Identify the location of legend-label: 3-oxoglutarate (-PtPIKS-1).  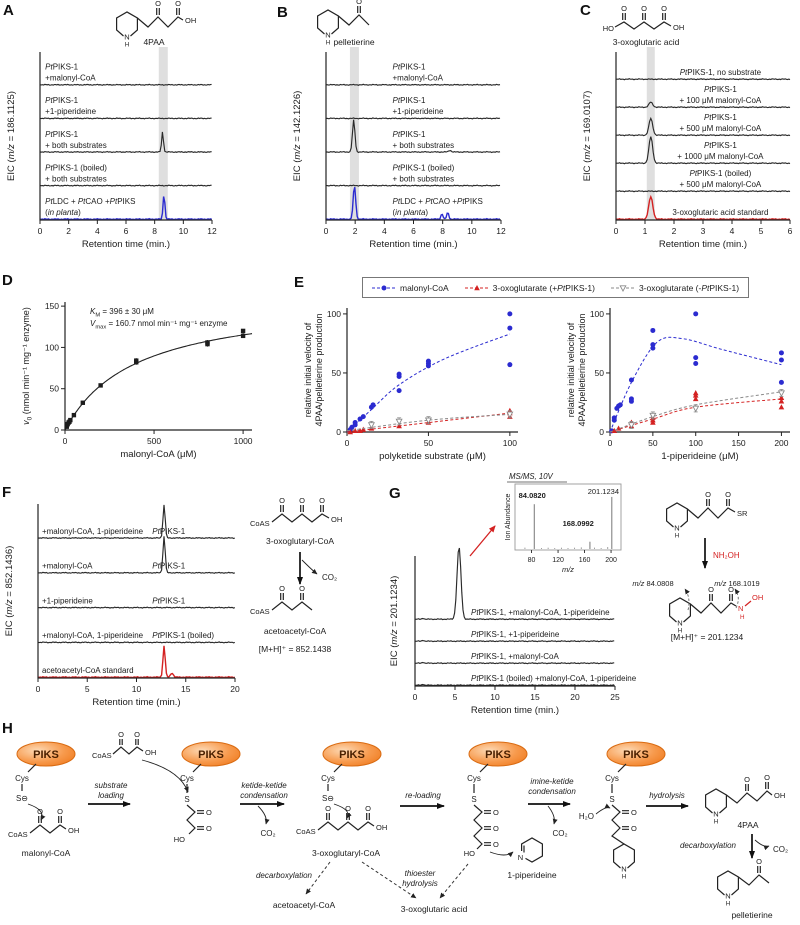
(689, 287).